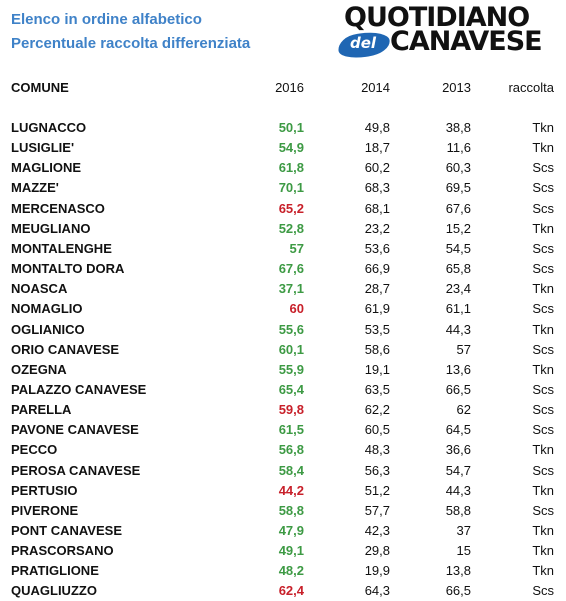 This screenshot has height=601, width=566. What do you see at coordinates (458, 470) in the screenshot?
I see `value-2013-cell: 54,7` at bounding box center [458, 470].